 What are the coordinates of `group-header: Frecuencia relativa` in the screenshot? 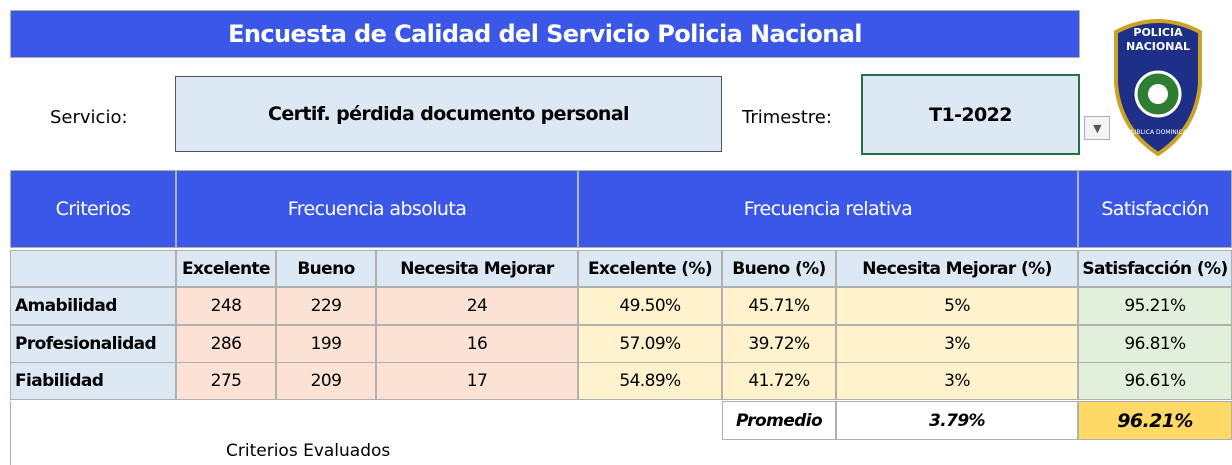 It's located at (828, 209).